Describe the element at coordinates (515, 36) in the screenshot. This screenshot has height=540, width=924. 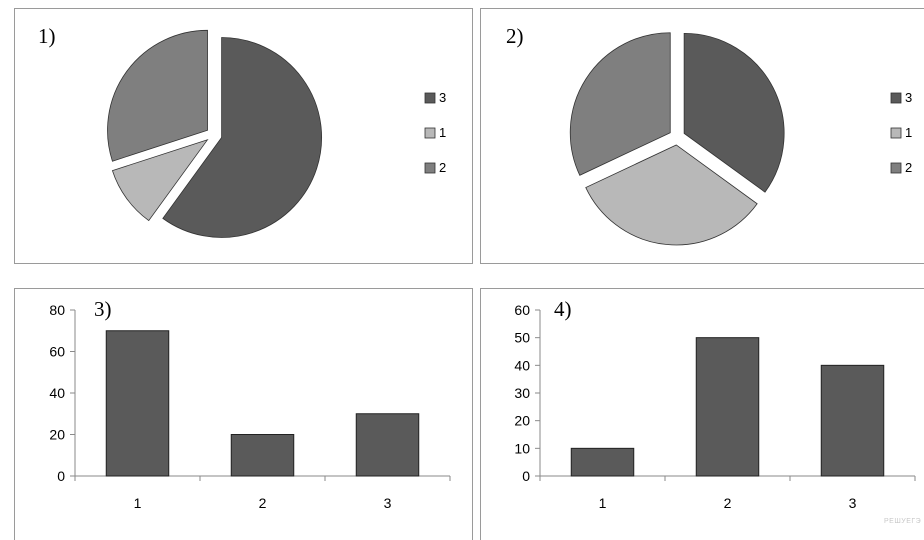
I see `panel-2-label: 2)` at that location.